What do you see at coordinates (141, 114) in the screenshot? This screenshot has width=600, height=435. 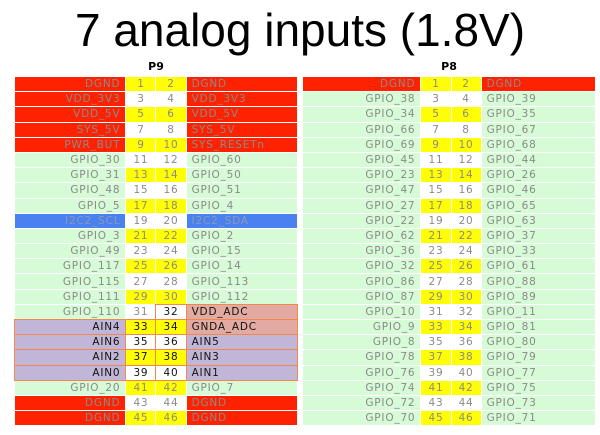 I see `pin-number: 5` at bounding box center [141, 114].